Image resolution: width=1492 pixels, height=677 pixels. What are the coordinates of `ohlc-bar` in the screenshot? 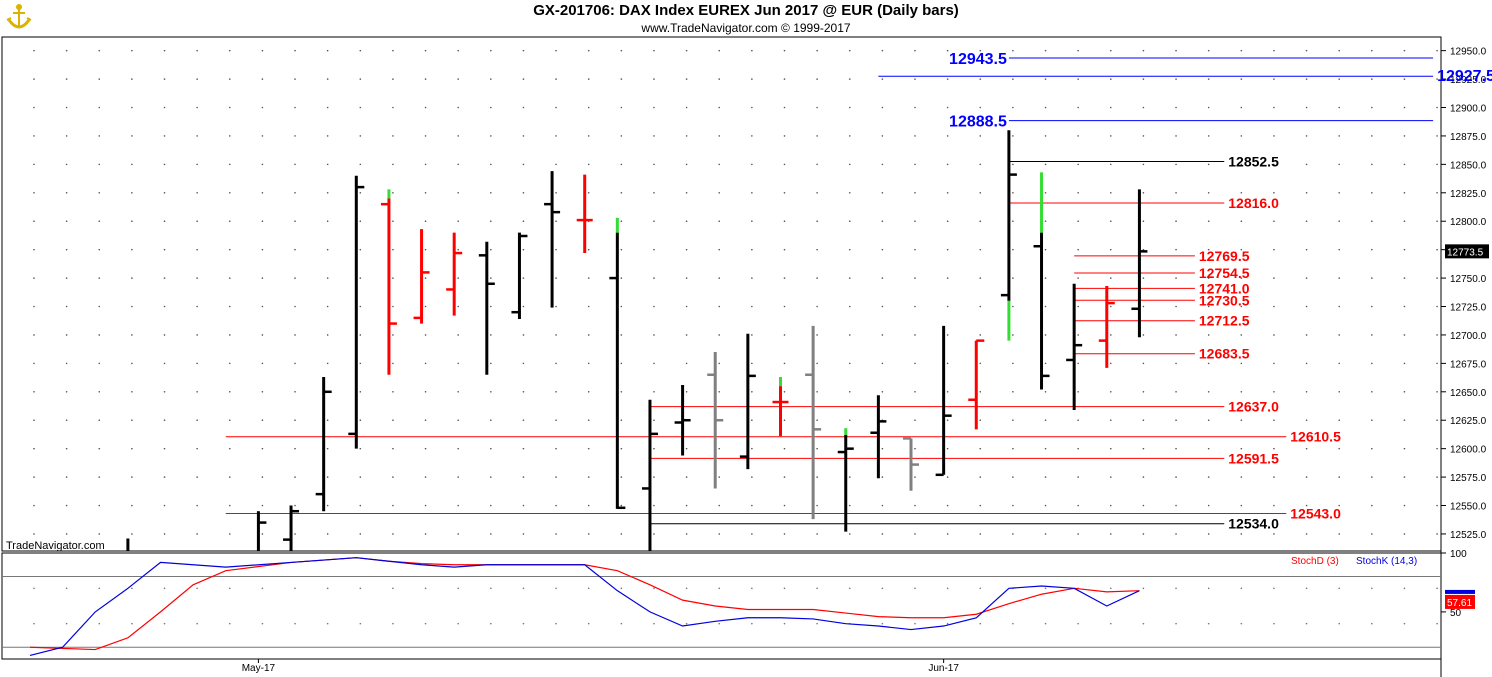 It's located at (976, 384).